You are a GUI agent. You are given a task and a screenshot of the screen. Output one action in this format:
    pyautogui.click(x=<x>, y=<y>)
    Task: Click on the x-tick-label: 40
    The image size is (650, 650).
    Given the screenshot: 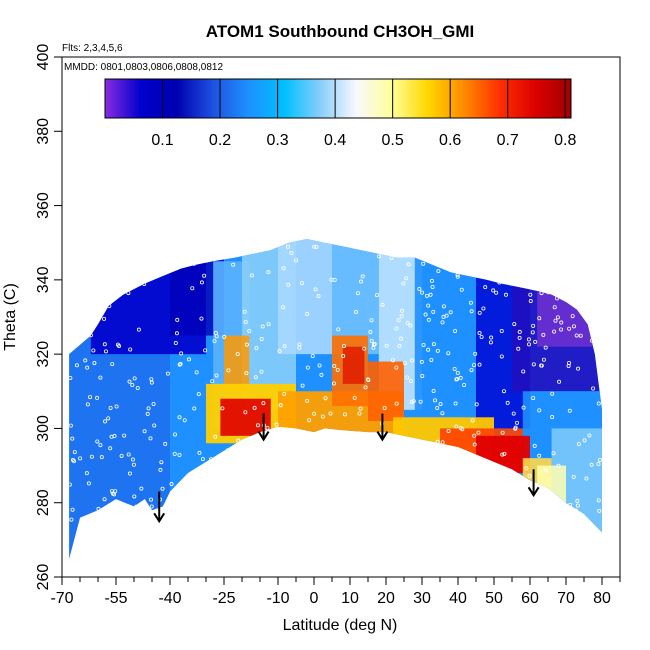 What is the action you would take?
    pyautogui.click(x=458, y=598)
    